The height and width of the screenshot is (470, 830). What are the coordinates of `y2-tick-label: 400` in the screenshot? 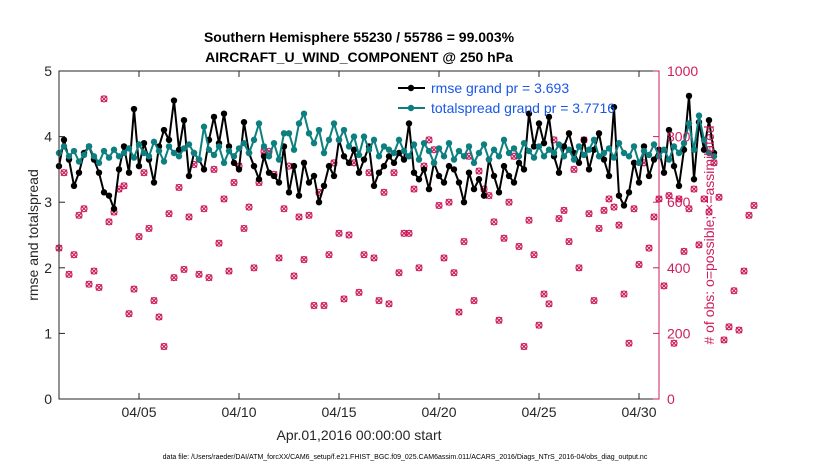 It's located at (679, 268).